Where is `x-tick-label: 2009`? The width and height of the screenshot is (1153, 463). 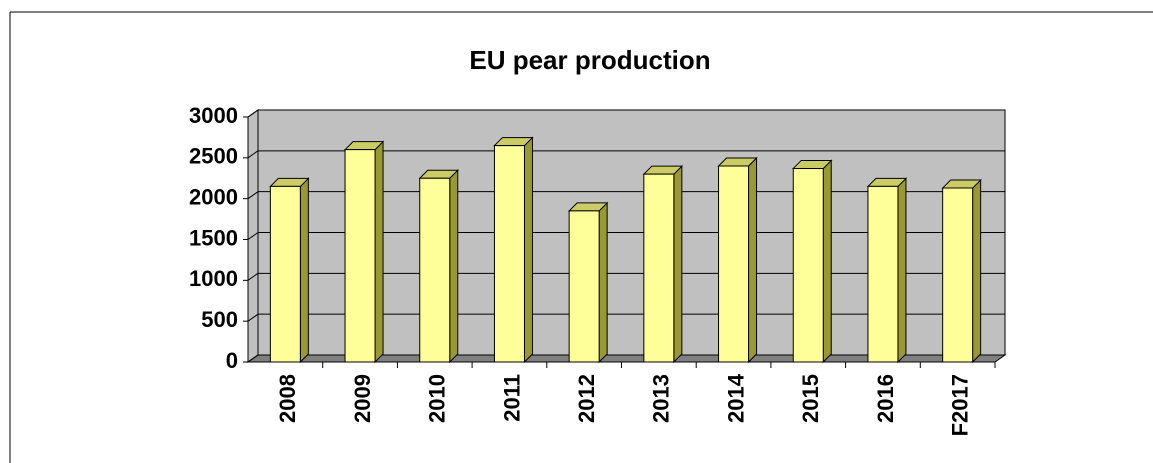
x-tick-label: 2009 is located at coordinates (362, 398).